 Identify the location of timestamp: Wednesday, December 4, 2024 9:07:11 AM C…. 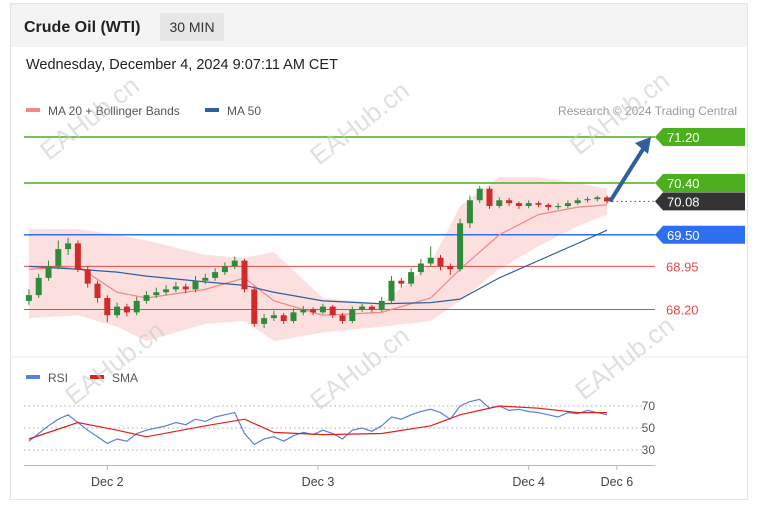
(182, 65).